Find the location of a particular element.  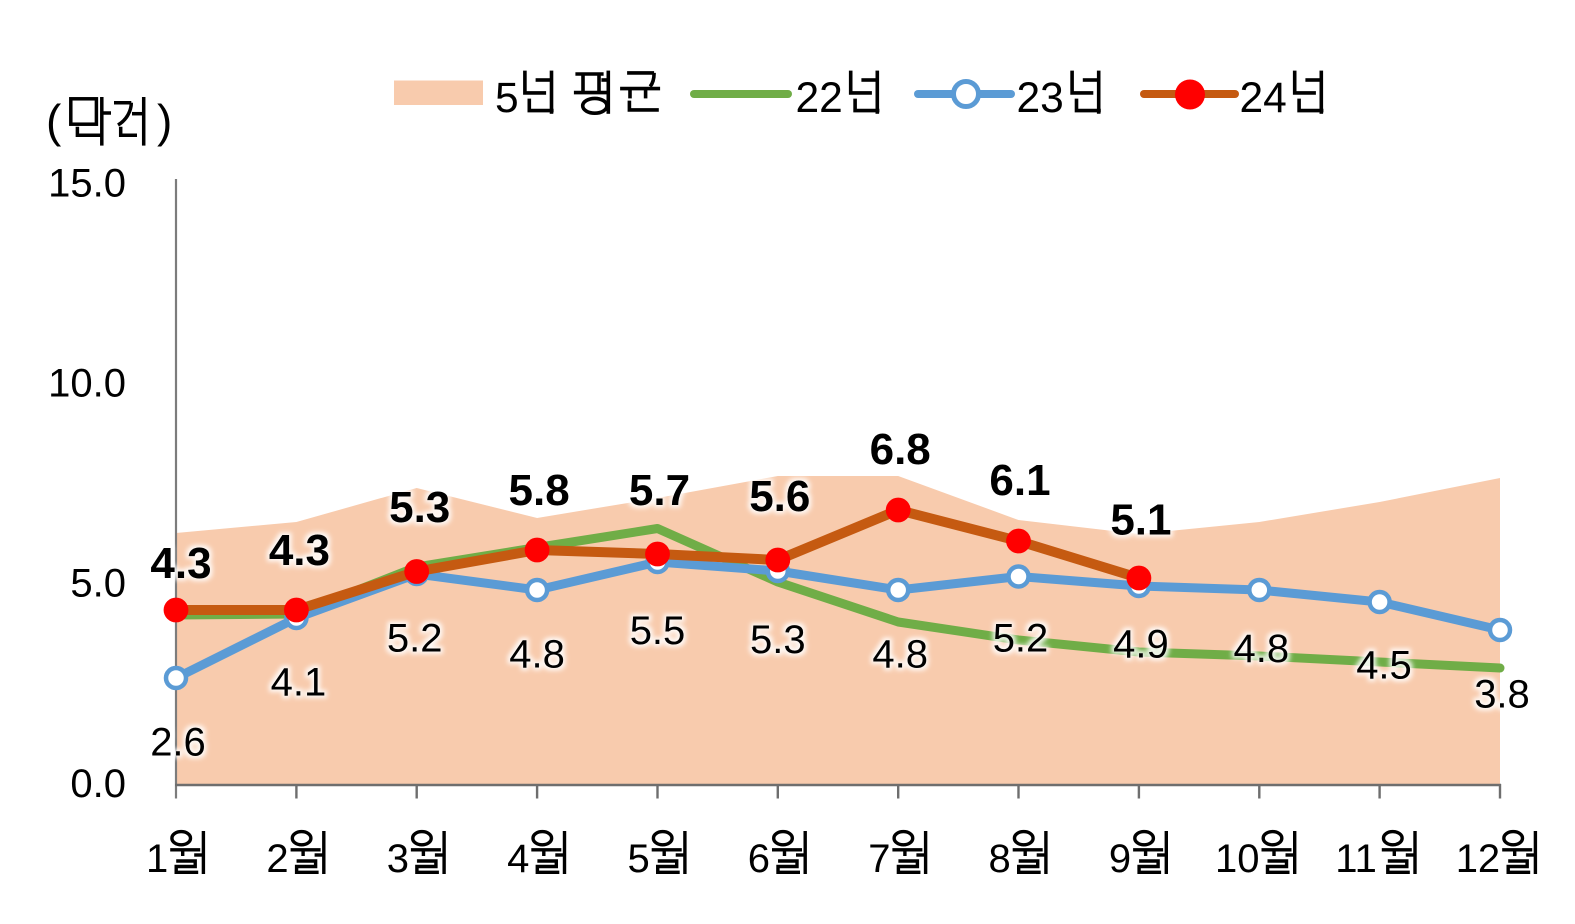

svg-text: 6 is located at coordinates (759, 859).